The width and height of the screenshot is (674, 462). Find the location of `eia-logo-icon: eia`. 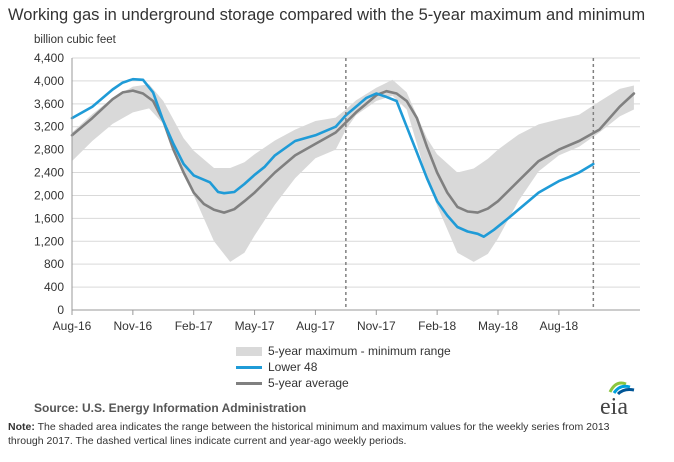

eia-logo-icon: eia is located at coordinates (617, 399).